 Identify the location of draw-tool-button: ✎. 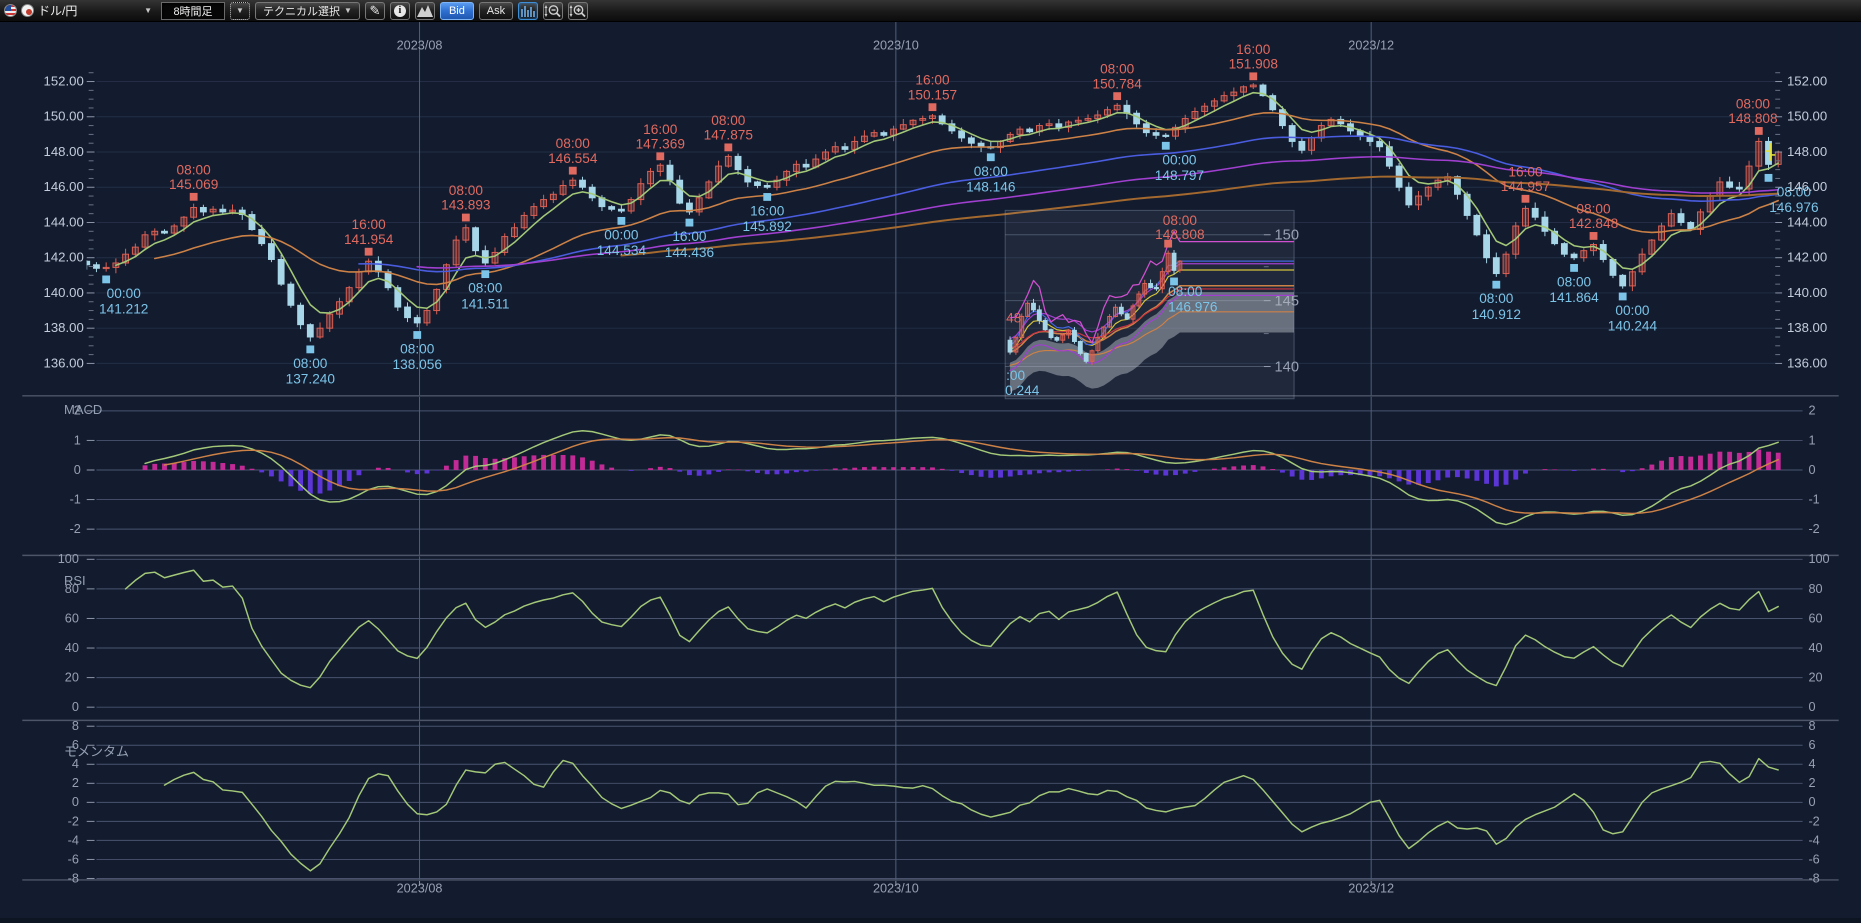
(375, 11).